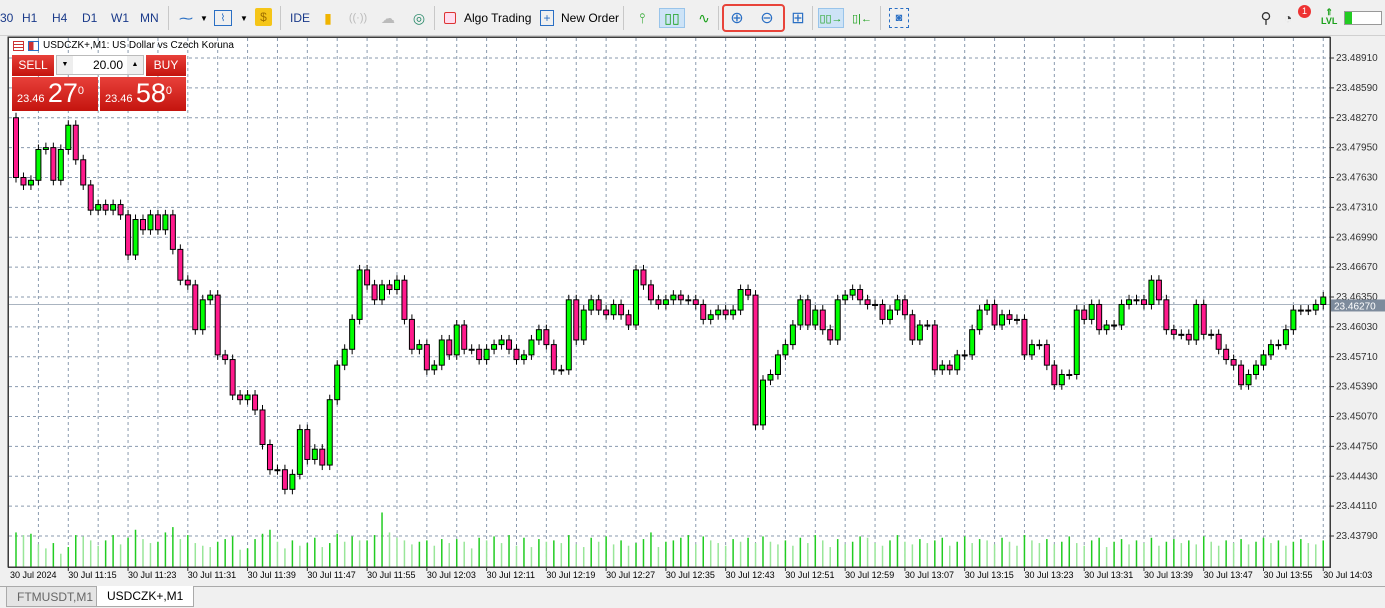 The image size is (1385, 608). Describe the element at coordinates (30, 18) in the screenshot. I see `timeframe-h1: H1` at that location.